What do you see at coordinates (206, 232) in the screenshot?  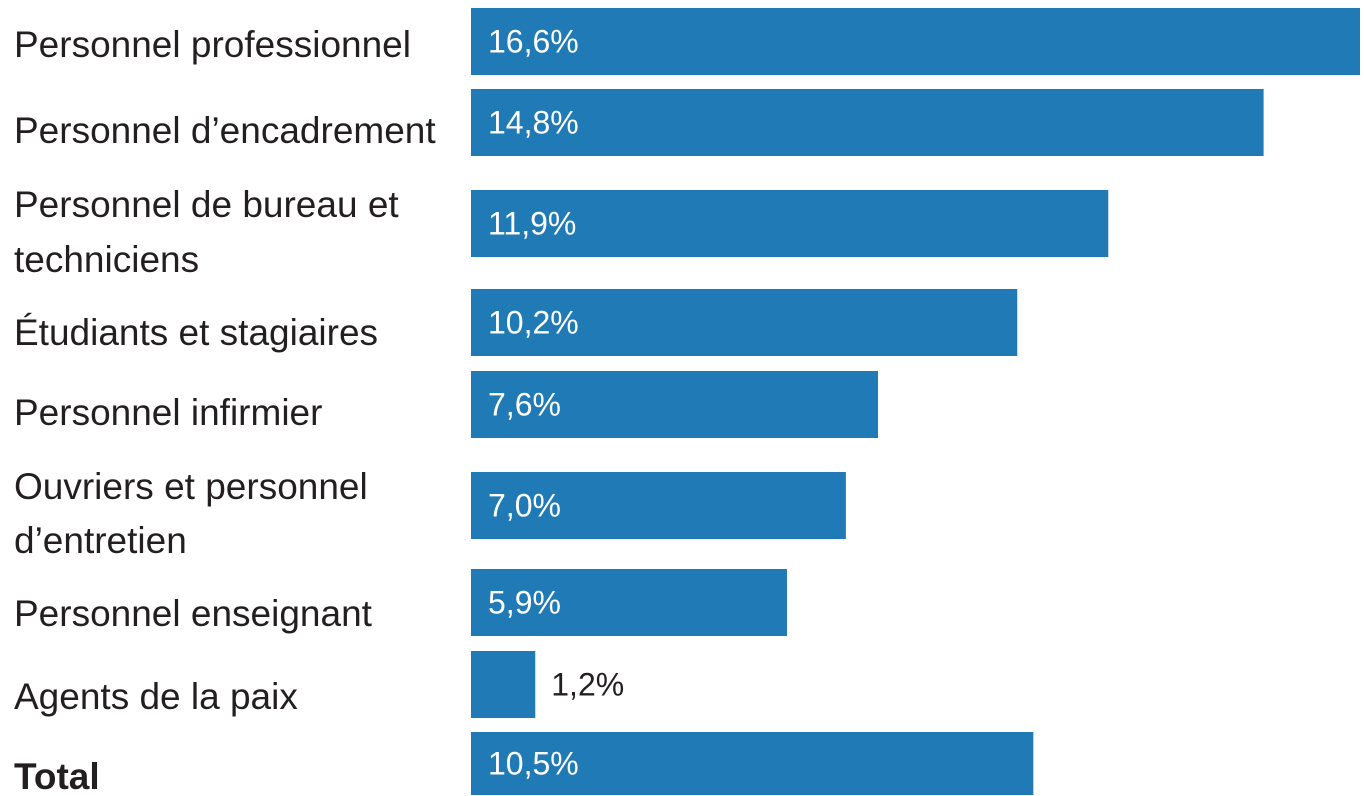 I see `category-label: Personnel de bureau et techniciens` at bounding box center [206, 232].